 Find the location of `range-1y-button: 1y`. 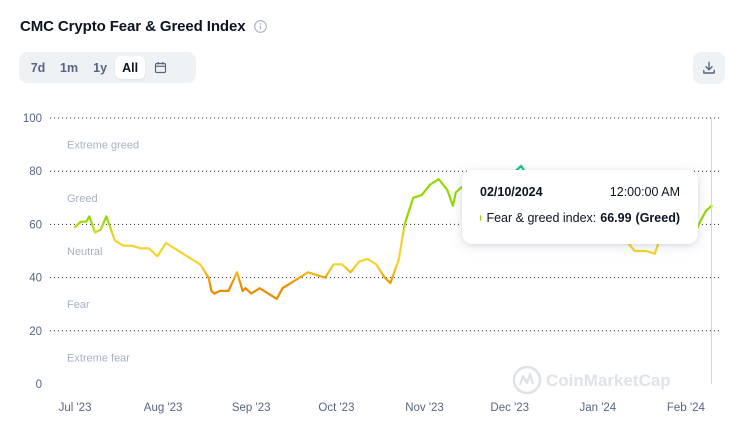

range-1y-button: 1y is located at coordinates (100, 67).